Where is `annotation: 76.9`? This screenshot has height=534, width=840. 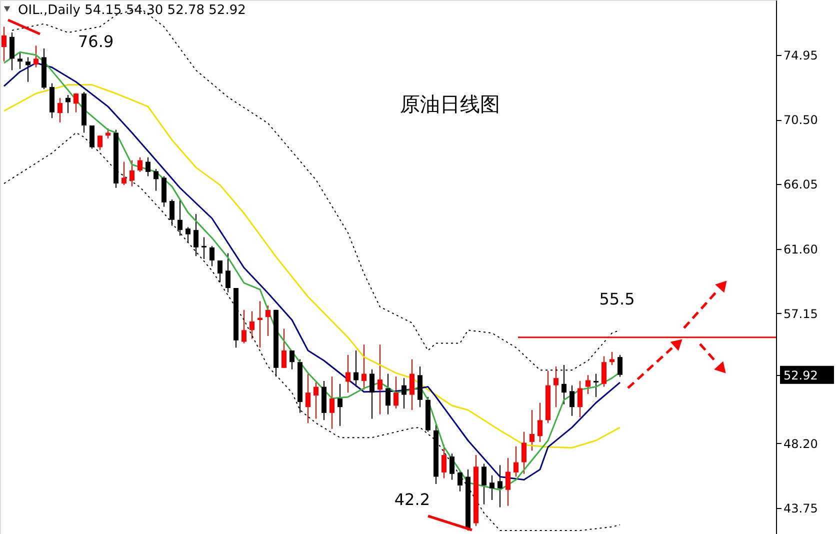 annotation: 76.9 is located at coordinates (96, 41).